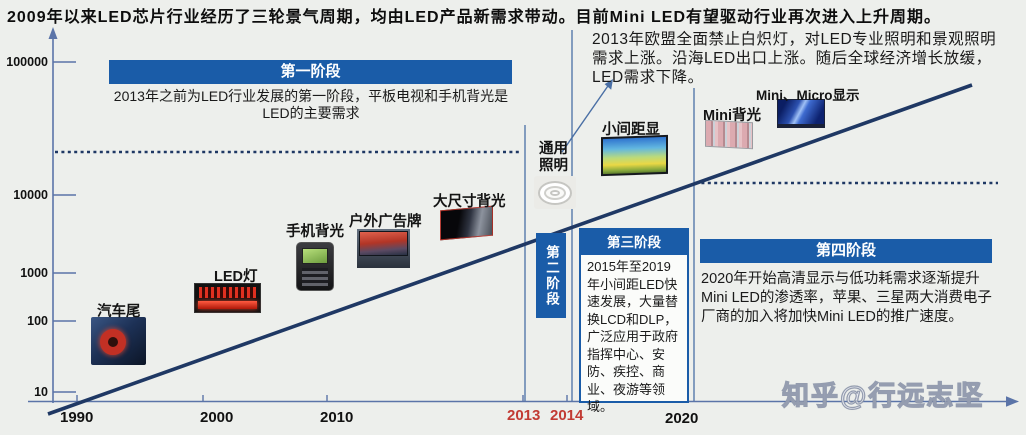  Describe the element at coordinates (53, 33) in the screenshot. I see `y-axis-arrow-icon` at that location.